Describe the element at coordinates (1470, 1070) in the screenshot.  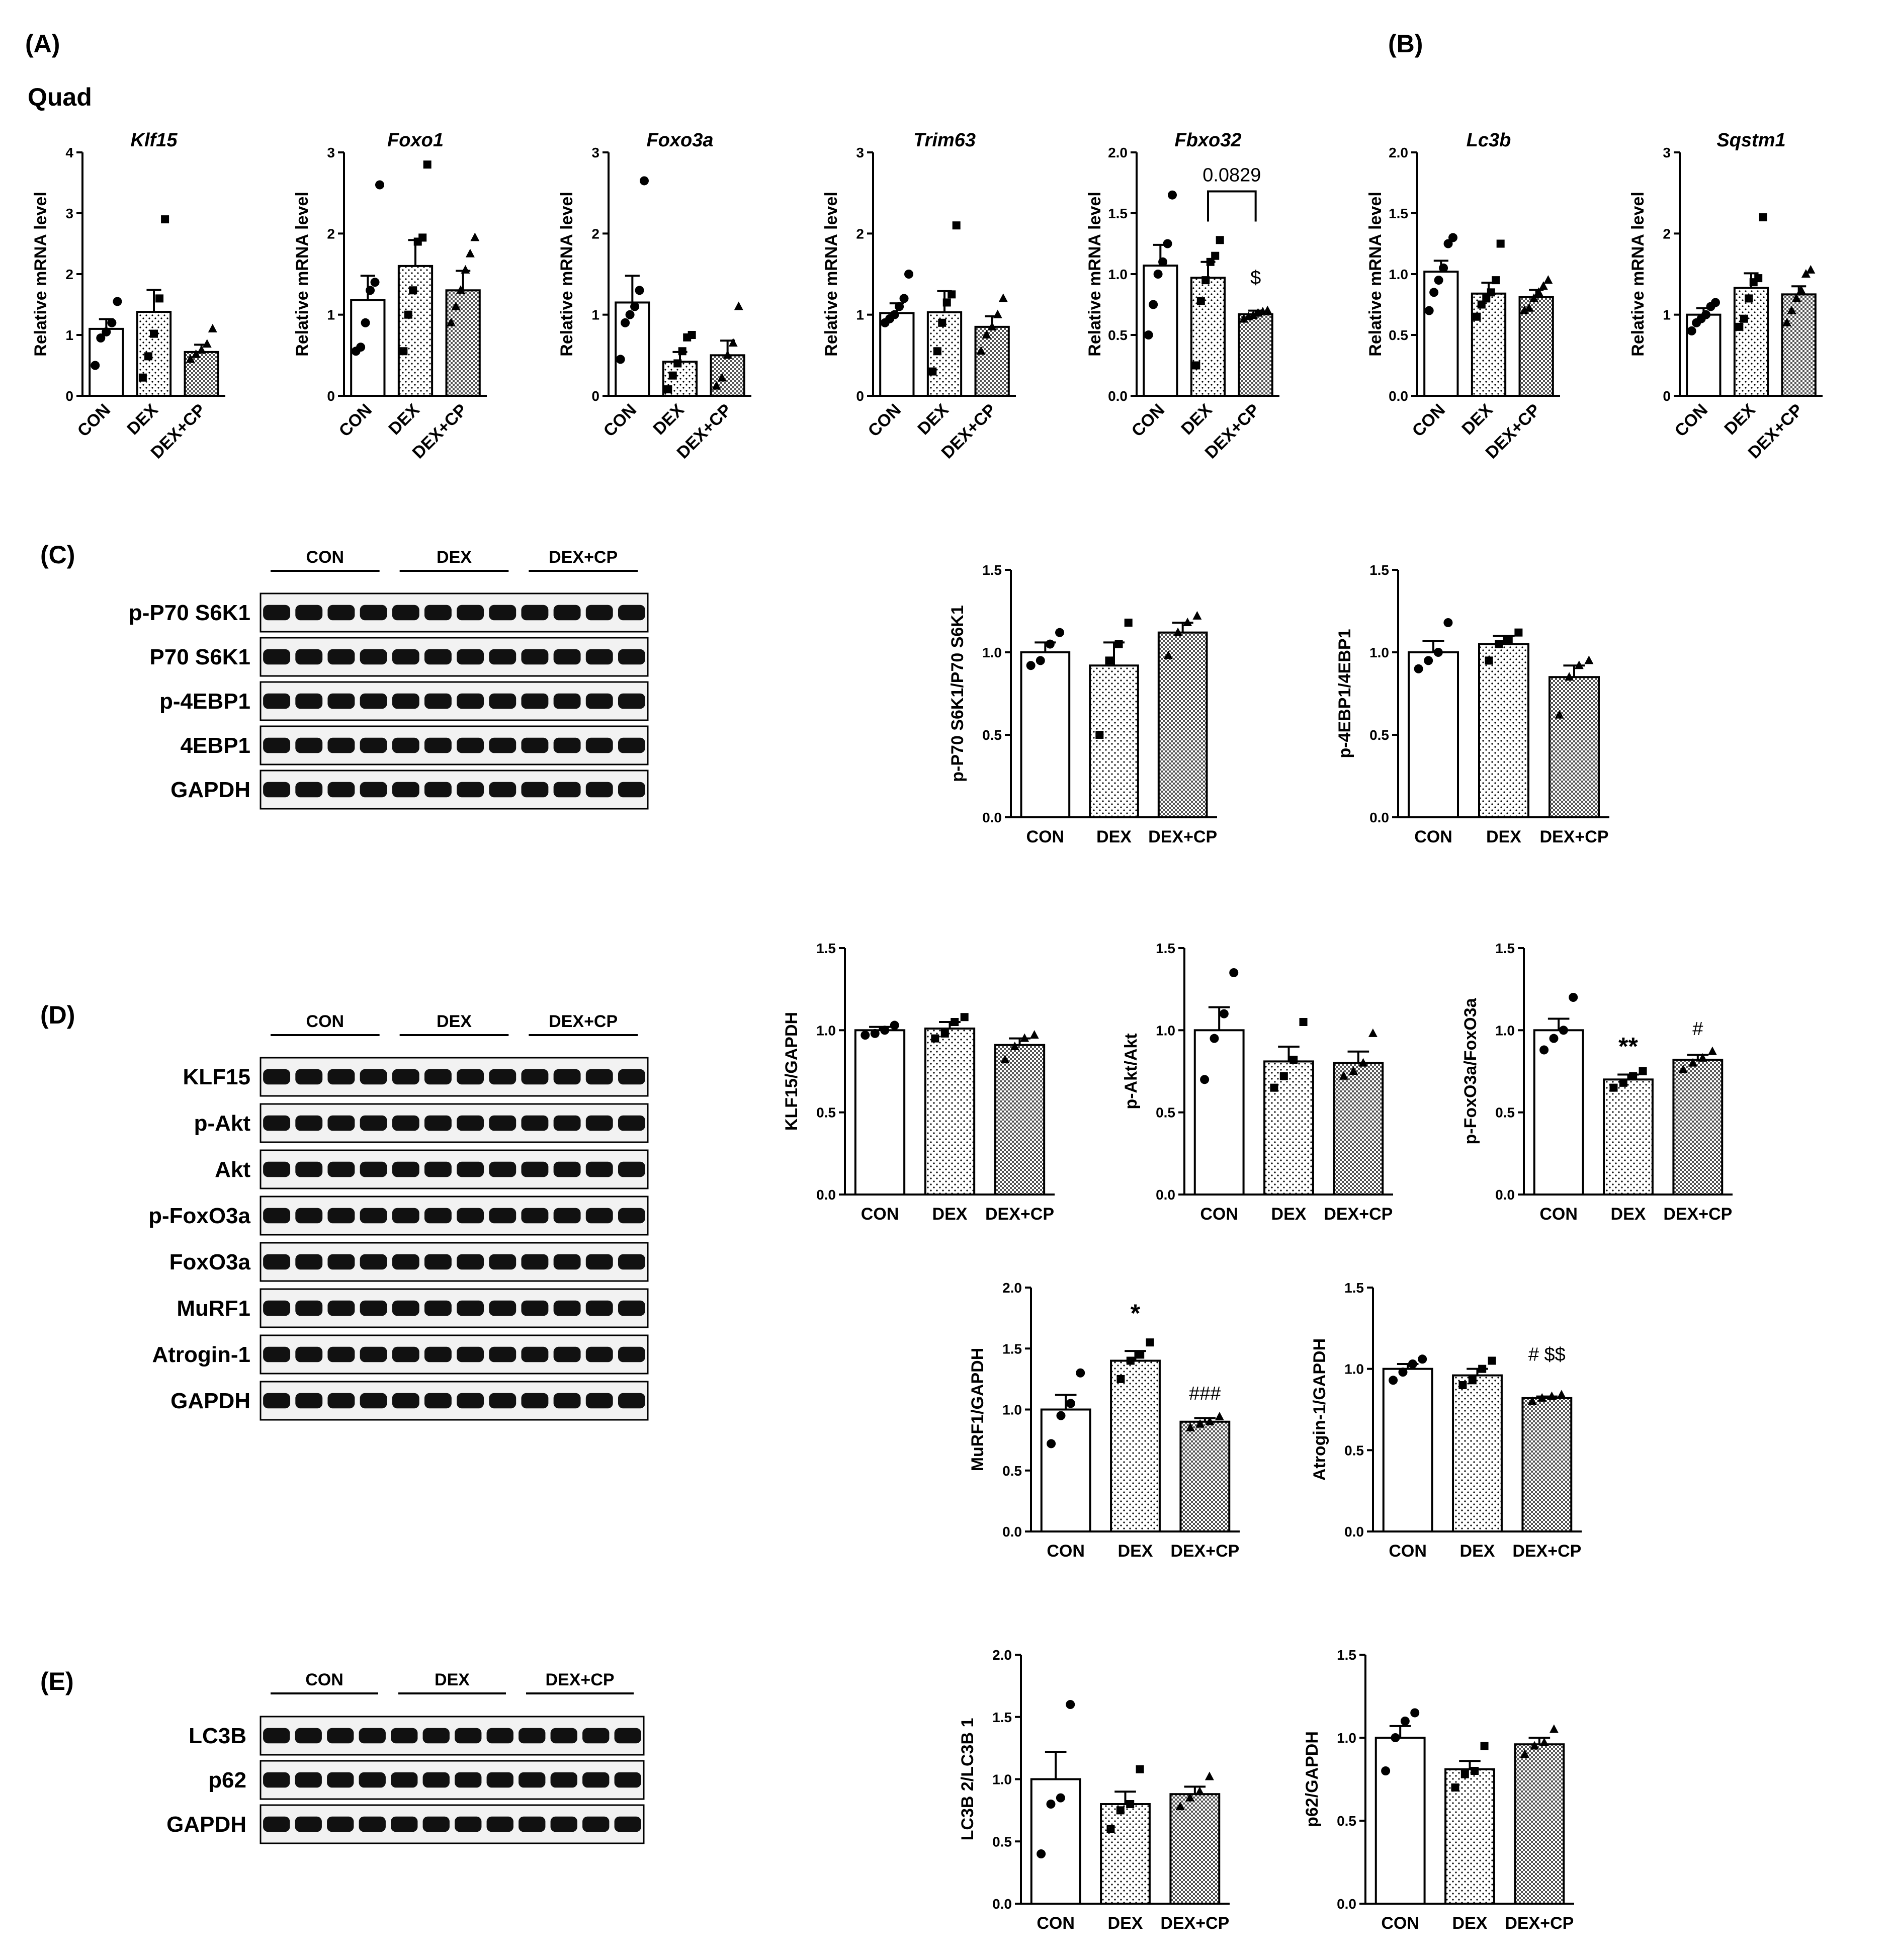
I see `y-axis-label: p-FoxO3a/FoxO3a` at that location.